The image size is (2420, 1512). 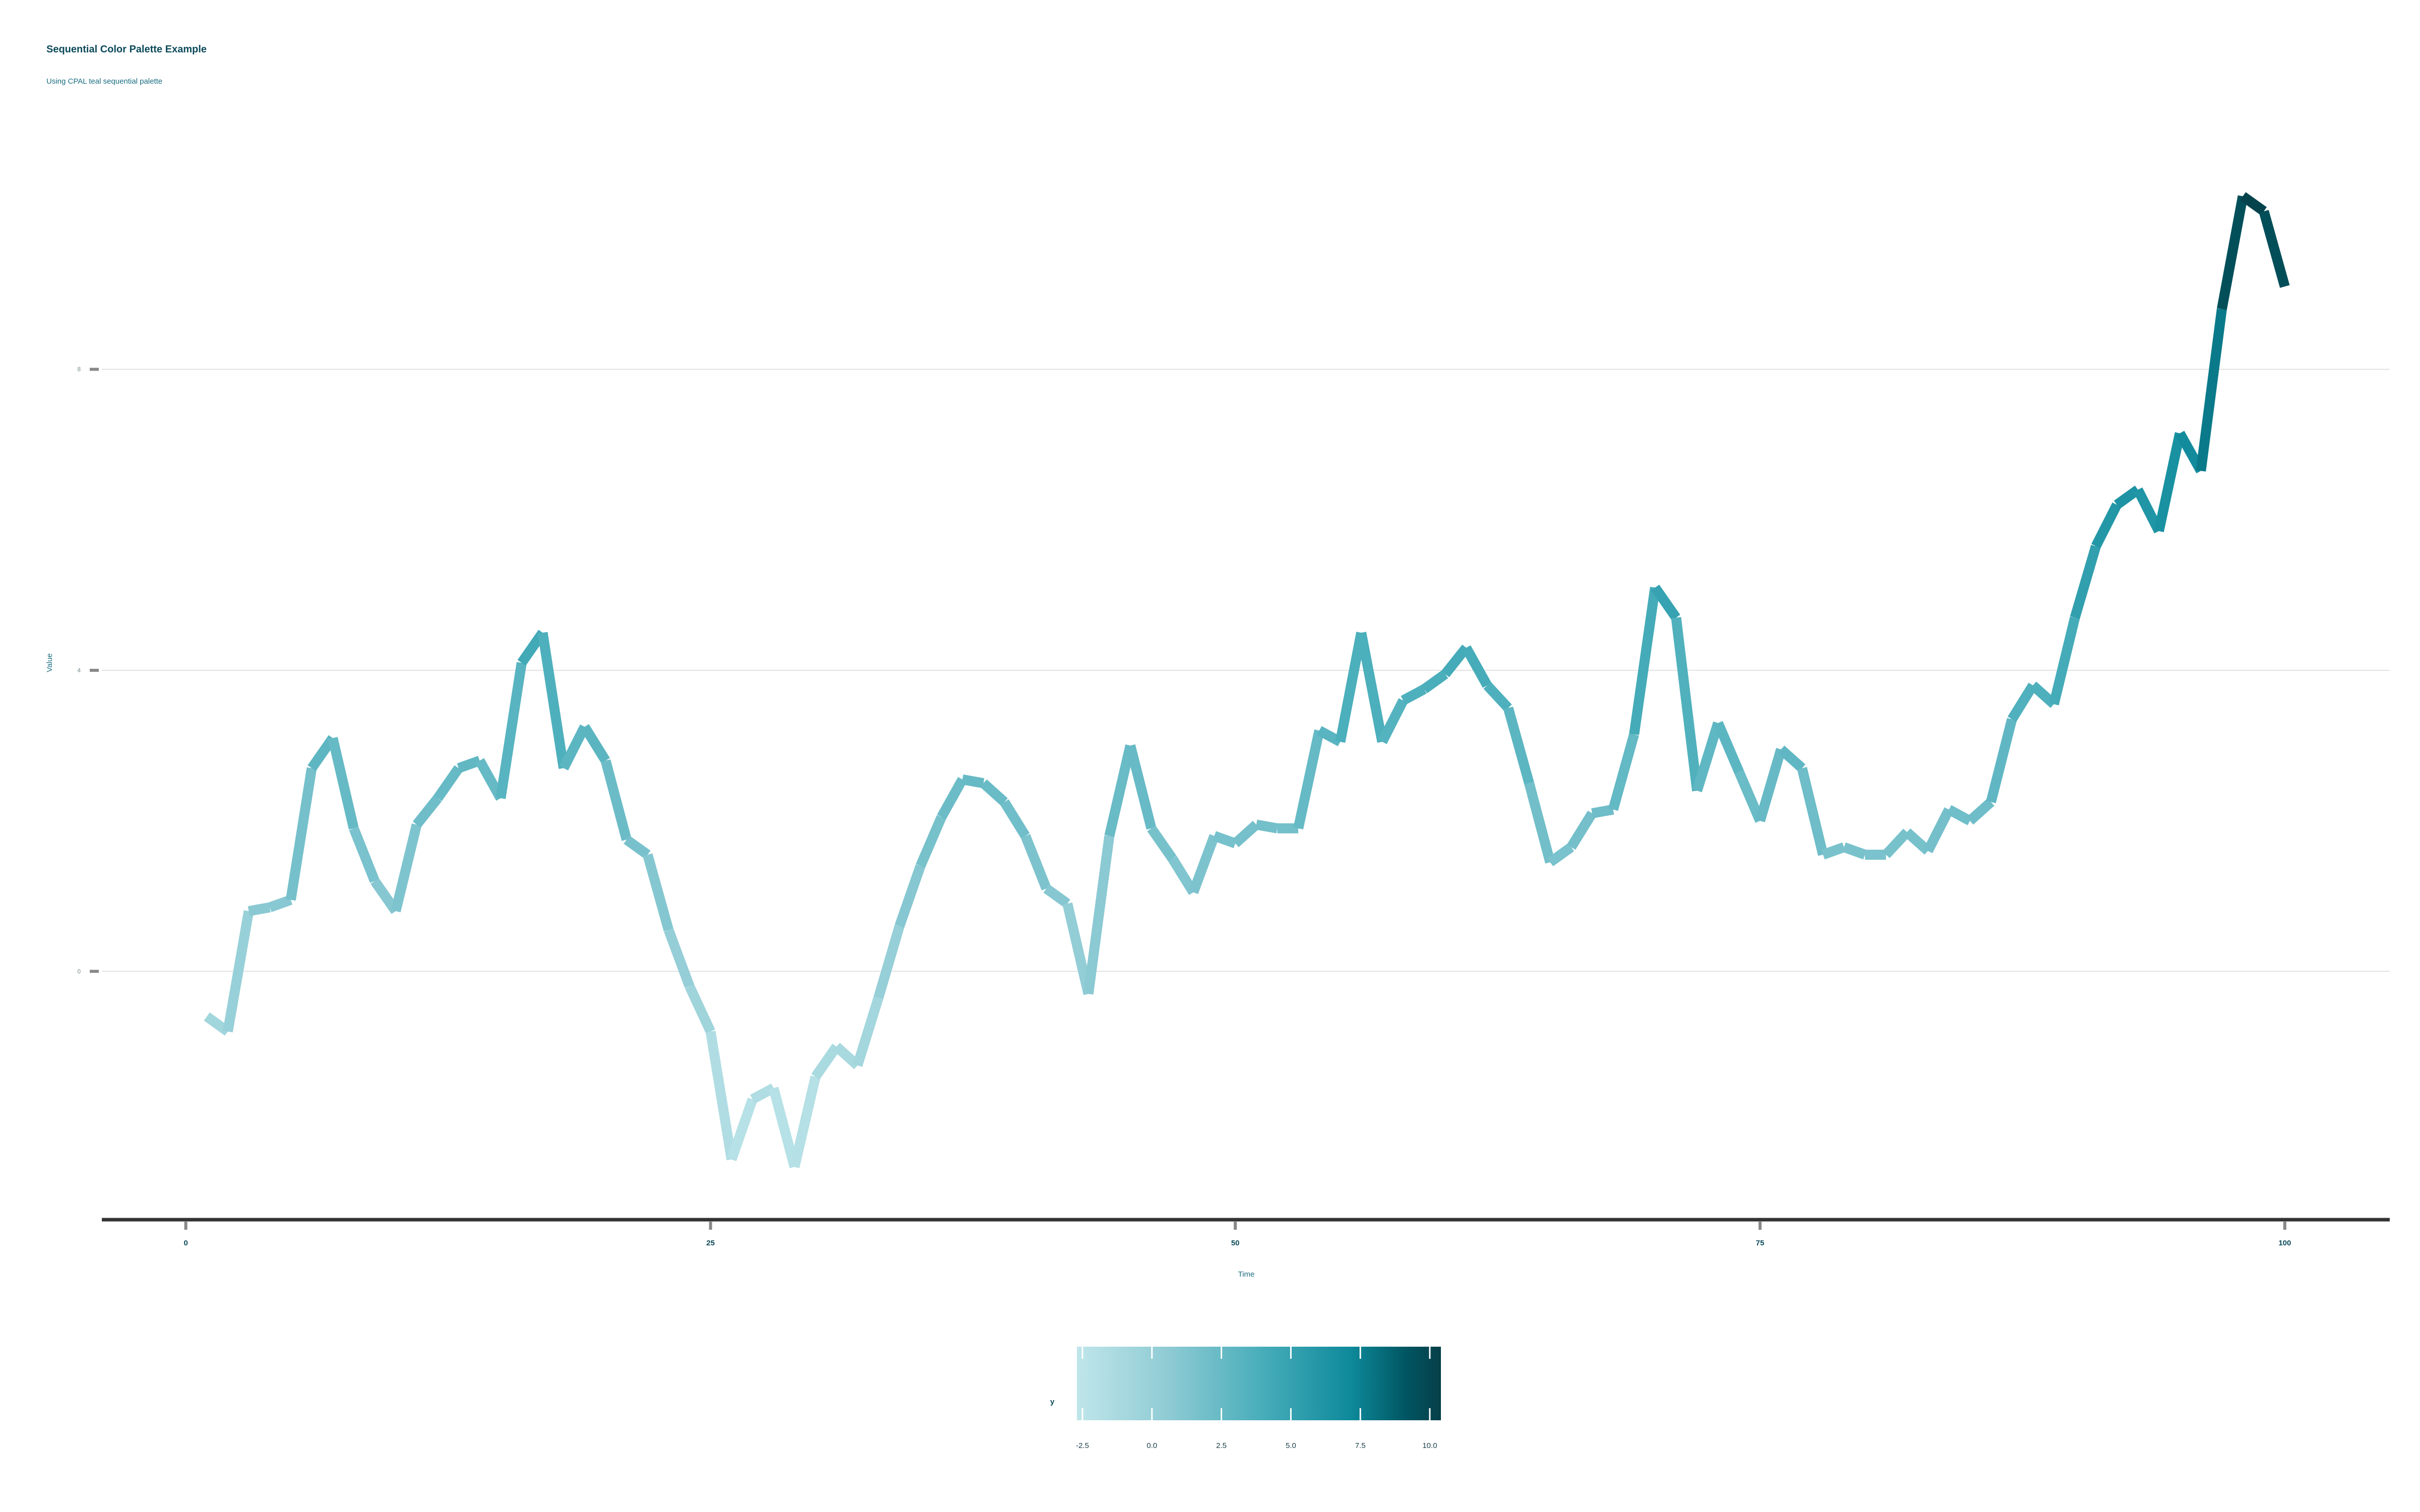 What do you see at coordinates (79, 369) in the screenshot?
I see `y-tick-label: 8` at bounding box center [79, 369].